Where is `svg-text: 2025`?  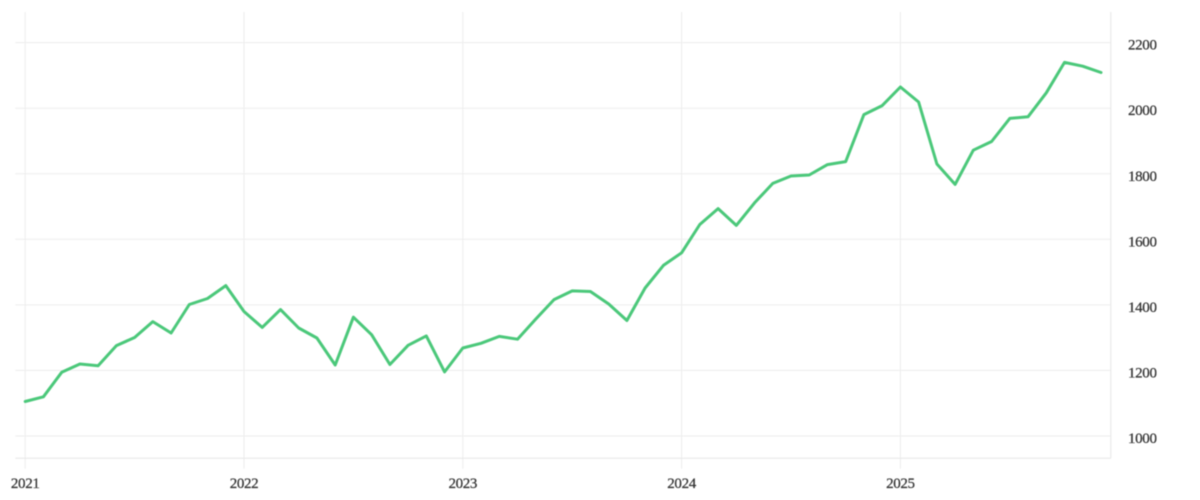 svg-text: 2025 is located at coordinates (900, 484).